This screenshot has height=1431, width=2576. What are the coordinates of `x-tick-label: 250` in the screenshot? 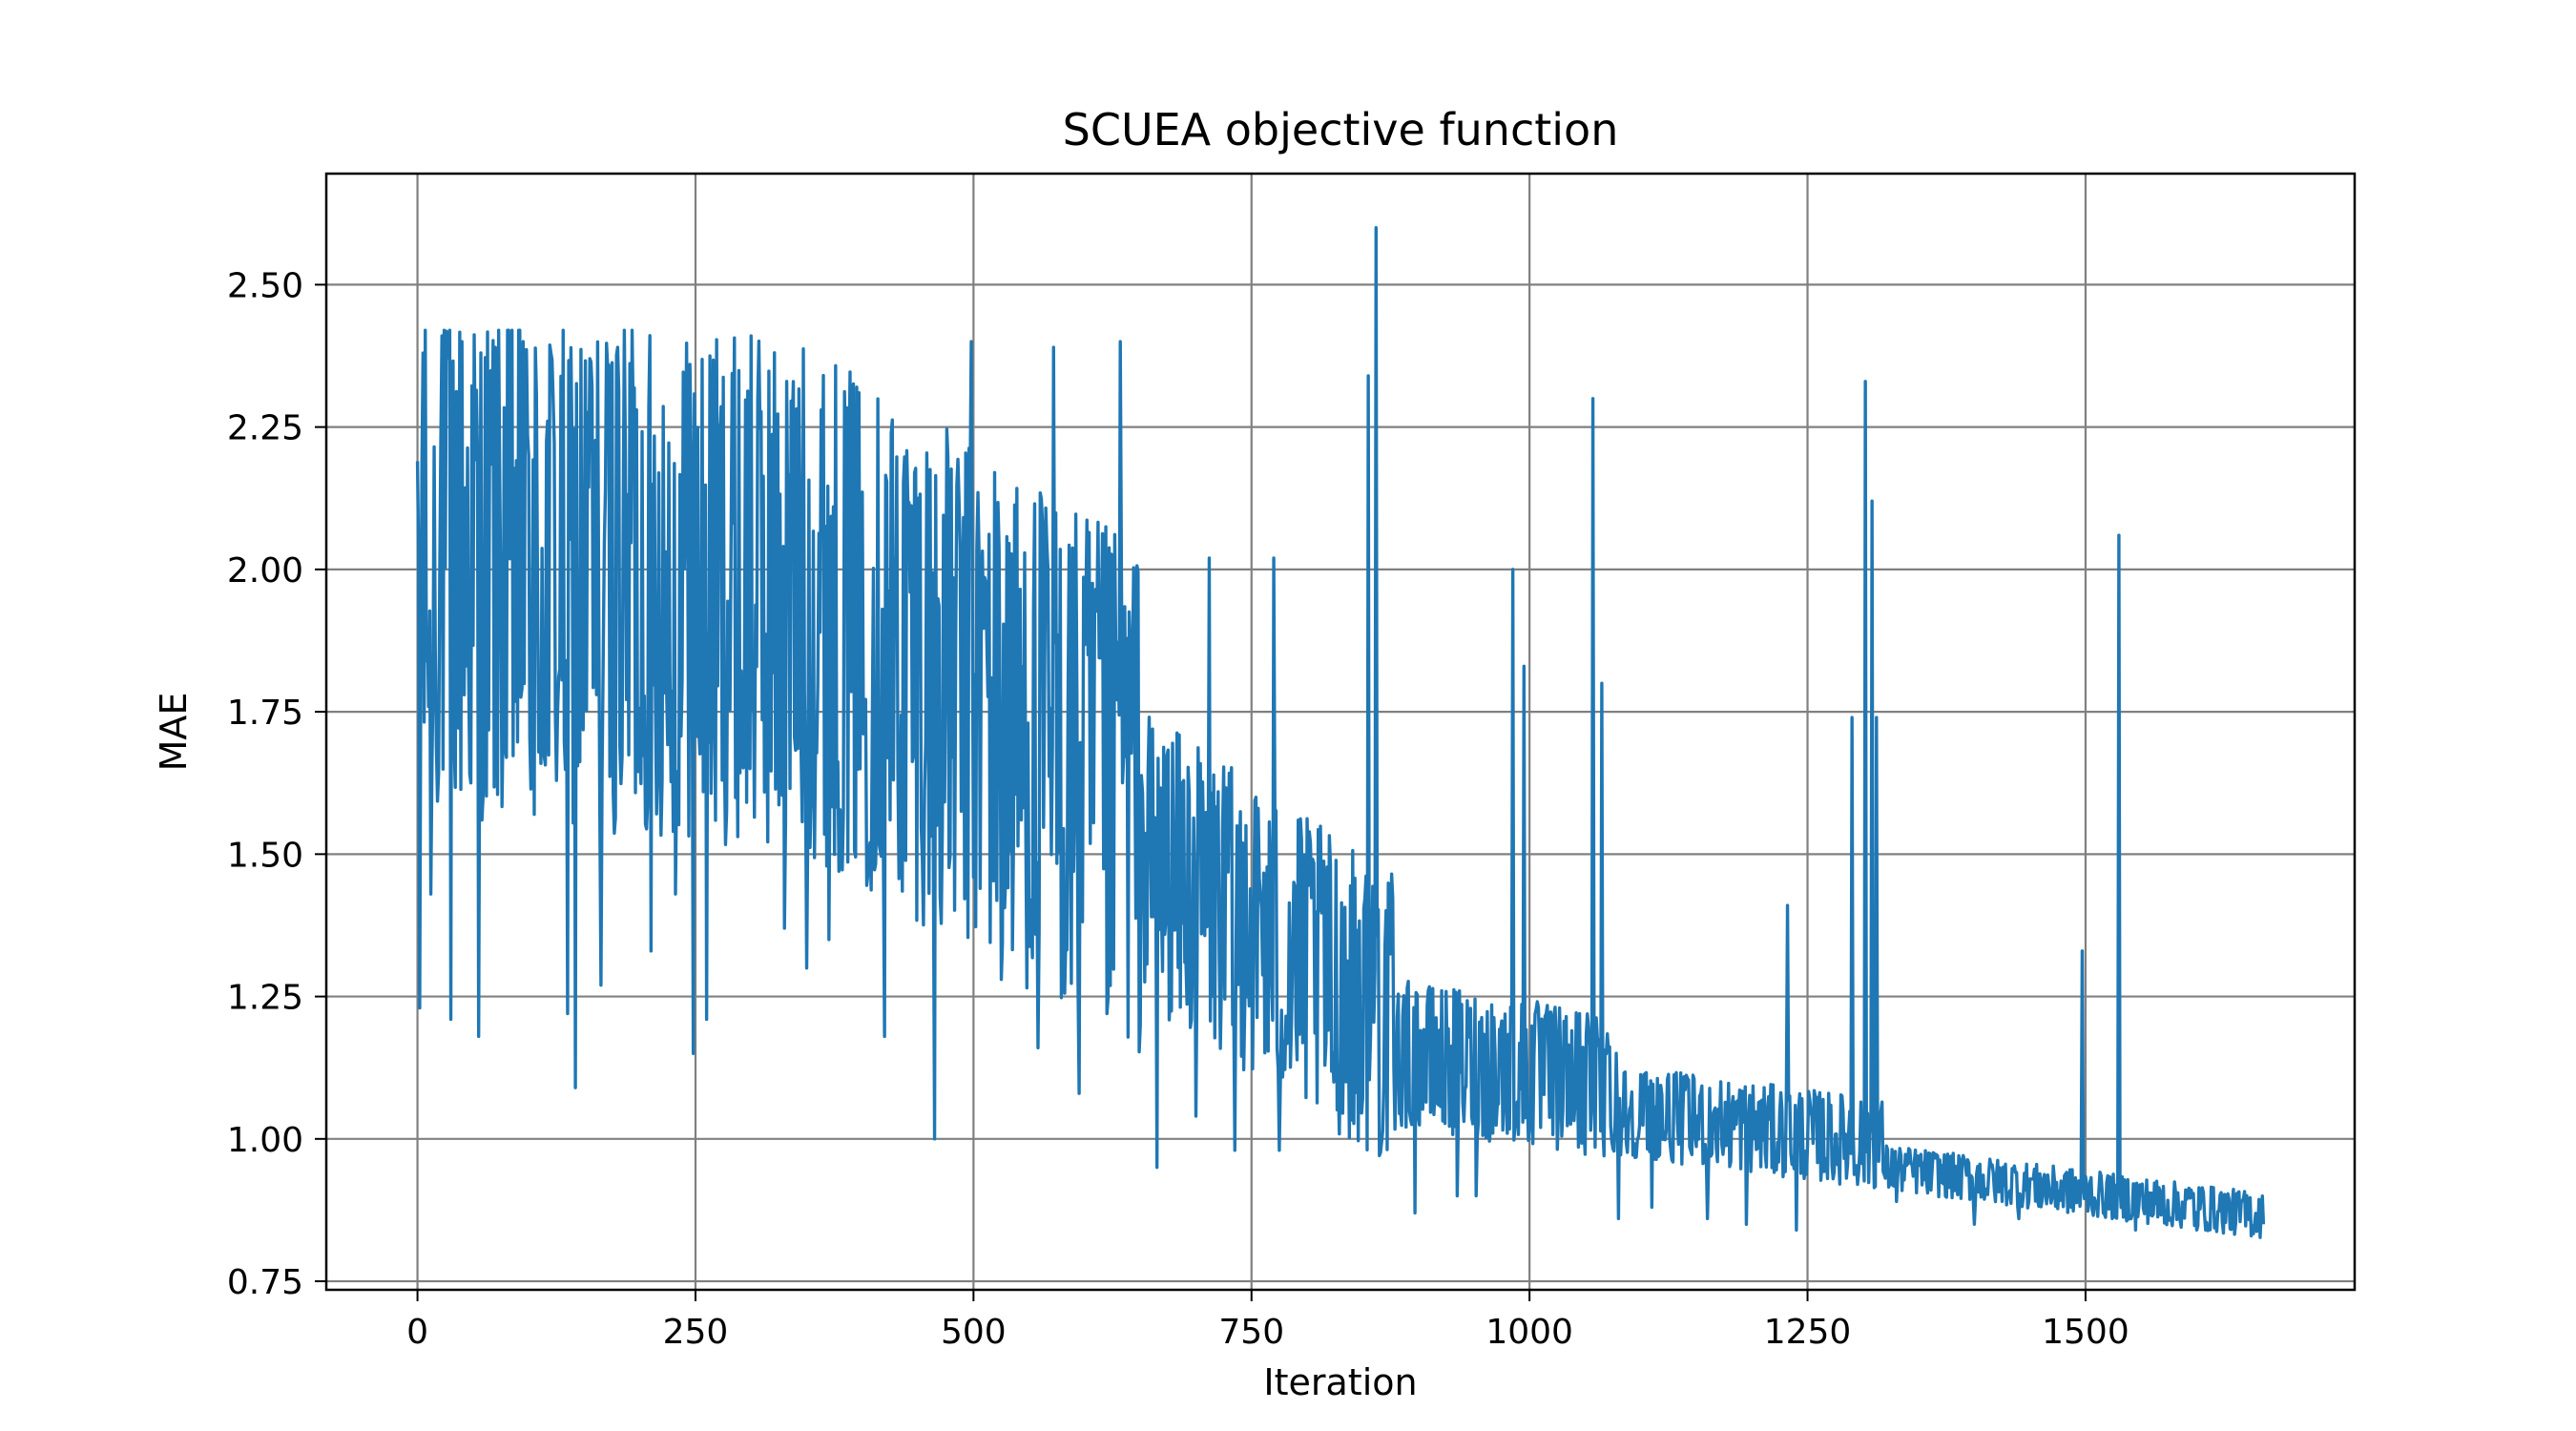 It's located at (696, 1332).